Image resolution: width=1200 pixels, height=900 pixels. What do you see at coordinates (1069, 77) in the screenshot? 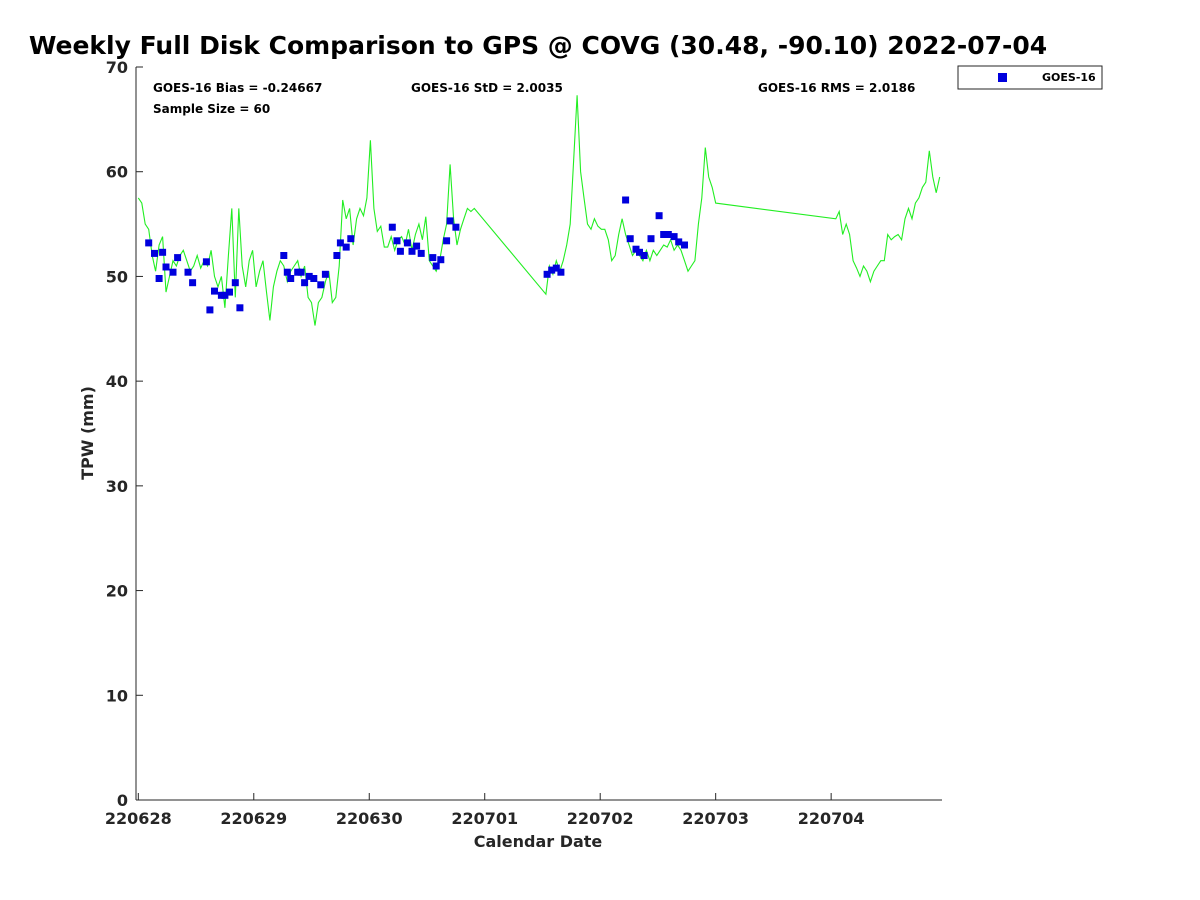
I see `legend-label-goes16: GOES-16` at bounding box center [1069, 77].